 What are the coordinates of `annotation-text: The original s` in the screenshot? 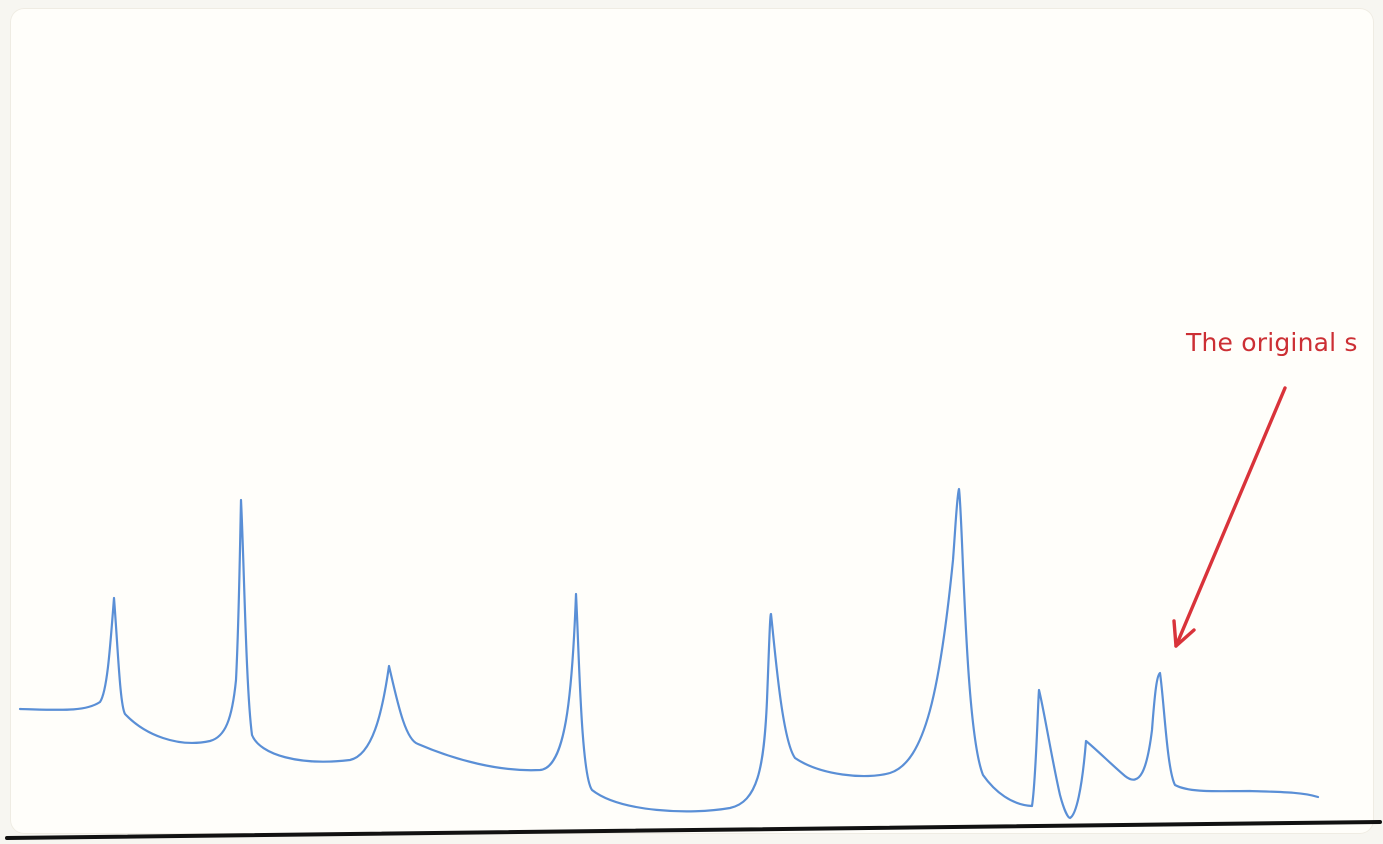 It's located at (1271, 342).